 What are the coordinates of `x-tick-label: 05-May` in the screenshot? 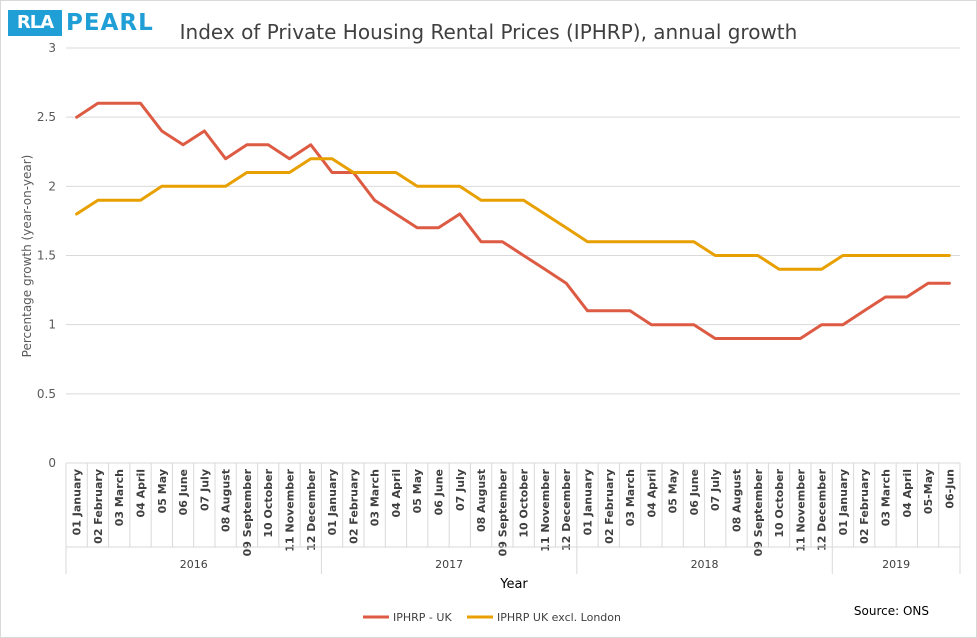 It's located at (928, 491).